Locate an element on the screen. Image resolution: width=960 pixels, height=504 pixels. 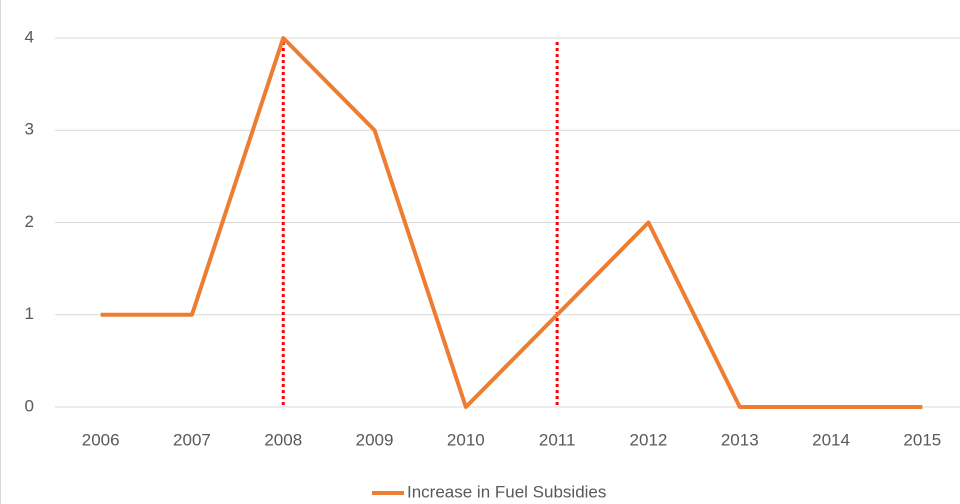
y-tick-label: 3 is located at coordinates (29, 129).